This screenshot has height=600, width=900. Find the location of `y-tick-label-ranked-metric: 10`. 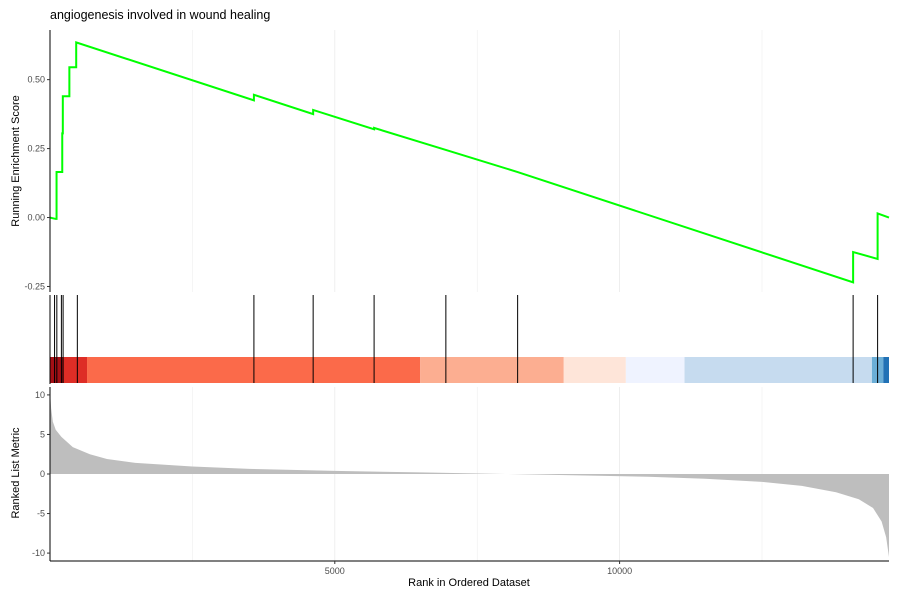

y-tick-label-ranked-metric: 10 is located at coordinates (40, 395).